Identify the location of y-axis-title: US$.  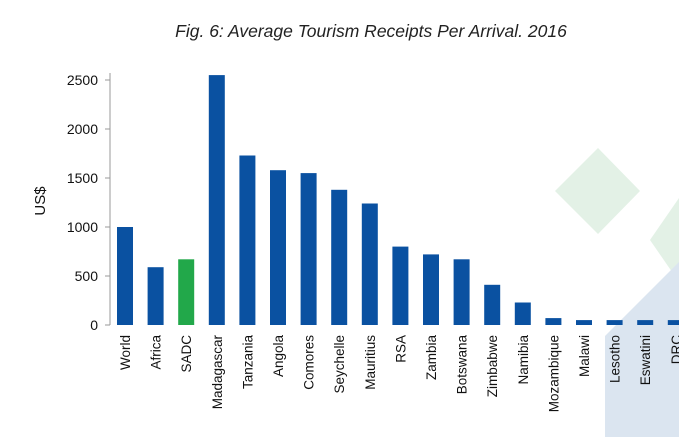
(40, 201).